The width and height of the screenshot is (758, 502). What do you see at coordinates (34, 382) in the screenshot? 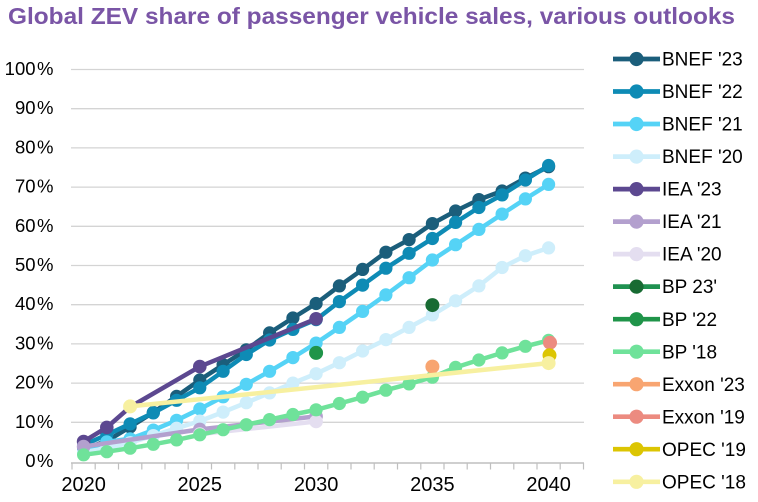
I see `svg-text: 20%` at bounding box center [34, 382].